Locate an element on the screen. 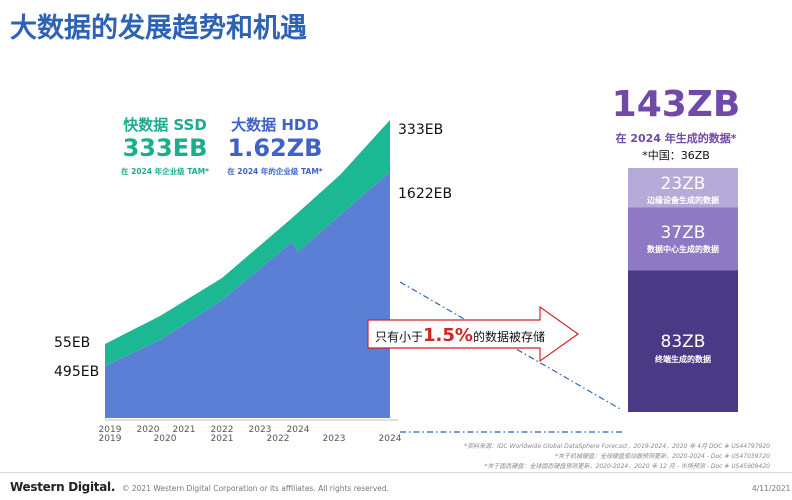 The image size is (792, 500). brand-logo: Western Digital. is located at coordinates (63, 487).